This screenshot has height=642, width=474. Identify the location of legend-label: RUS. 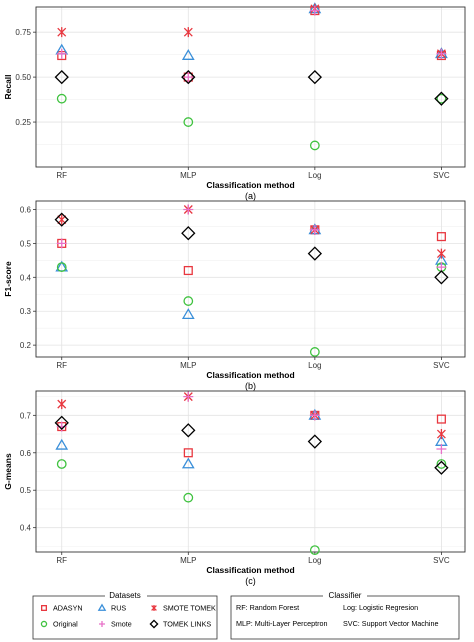
(118, 608).